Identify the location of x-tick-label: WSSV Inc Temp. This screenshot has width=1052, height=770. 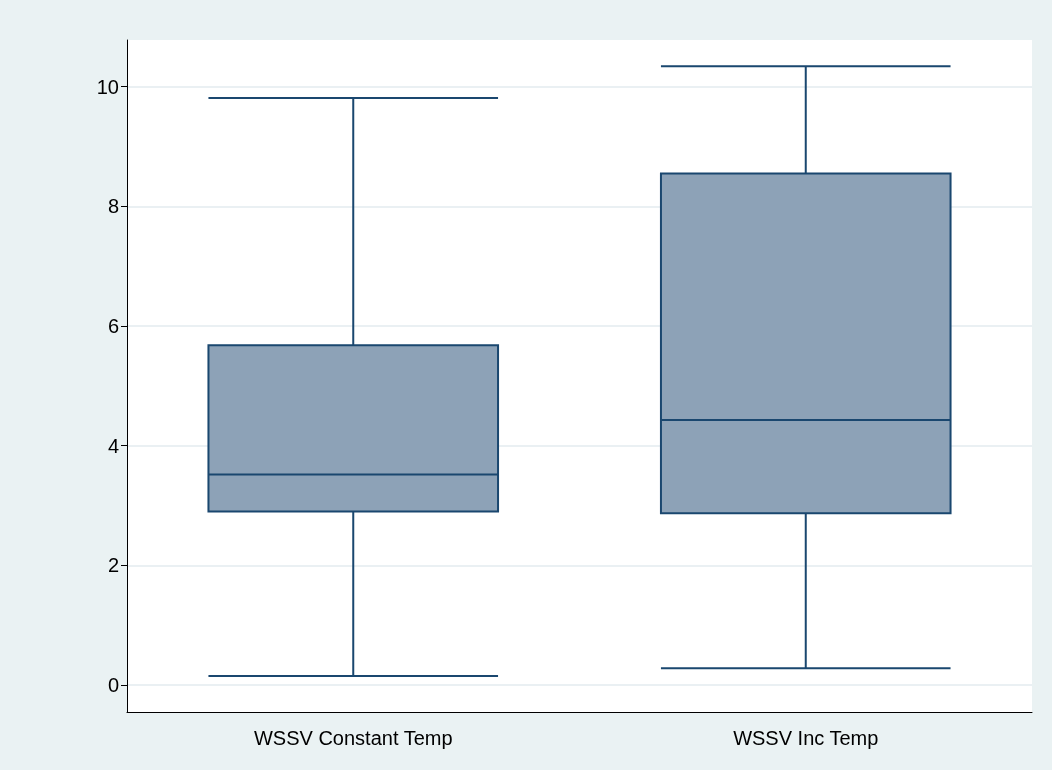
(806, 738).